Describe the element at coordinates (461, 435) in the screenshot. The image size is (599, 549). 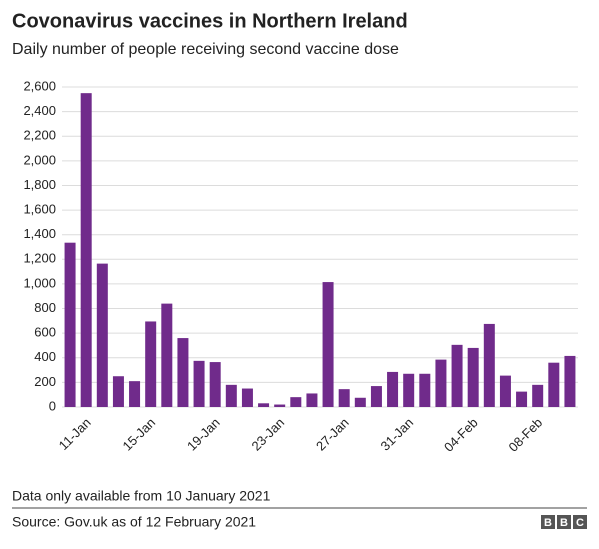
I see `x-tick-label: 04-Feb` at that location.